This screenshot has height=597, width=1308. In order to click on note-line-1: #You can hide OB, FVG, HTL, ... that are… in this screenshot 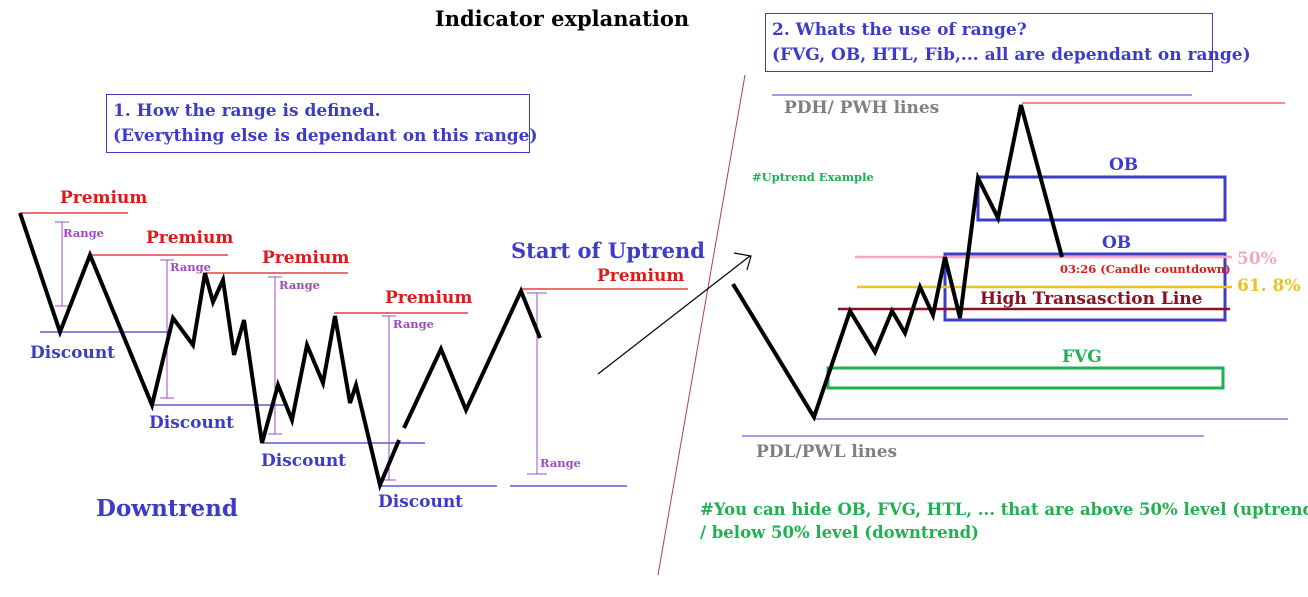, I will do `click(1004, 509)`.